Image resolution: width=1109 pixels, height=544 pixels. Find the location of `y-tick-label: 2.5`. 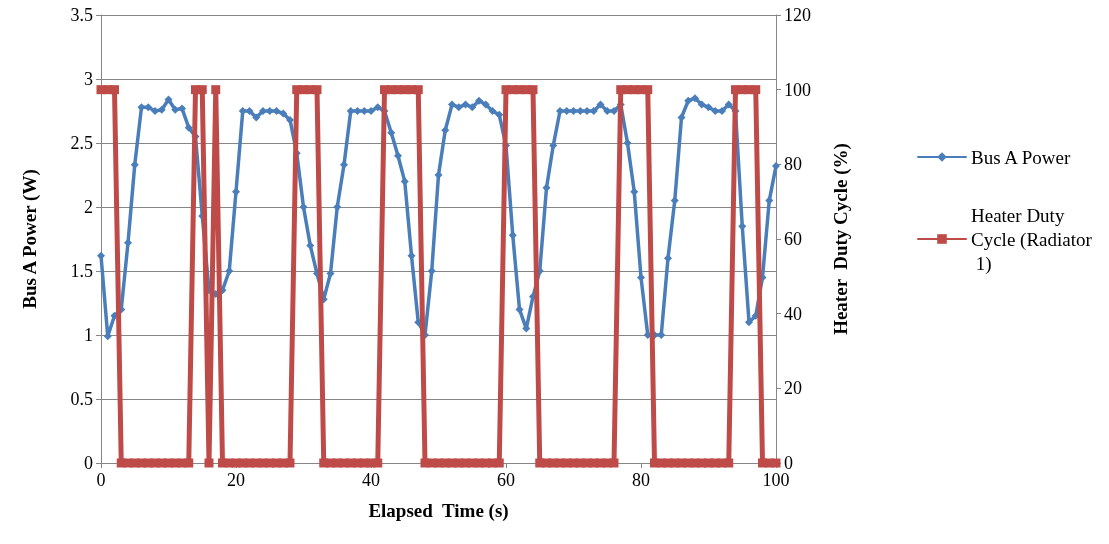

y-tick-label: 2.5 is located at coordinates (81, 143).